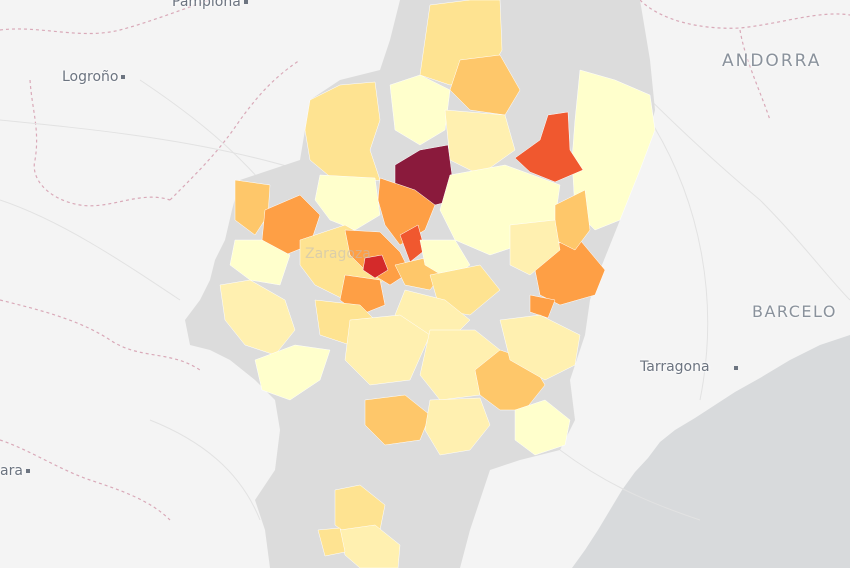  What do you see at coordinates (292, 372) in the screenshot?
I see `district-sw2` at bounding box center [292, 372].